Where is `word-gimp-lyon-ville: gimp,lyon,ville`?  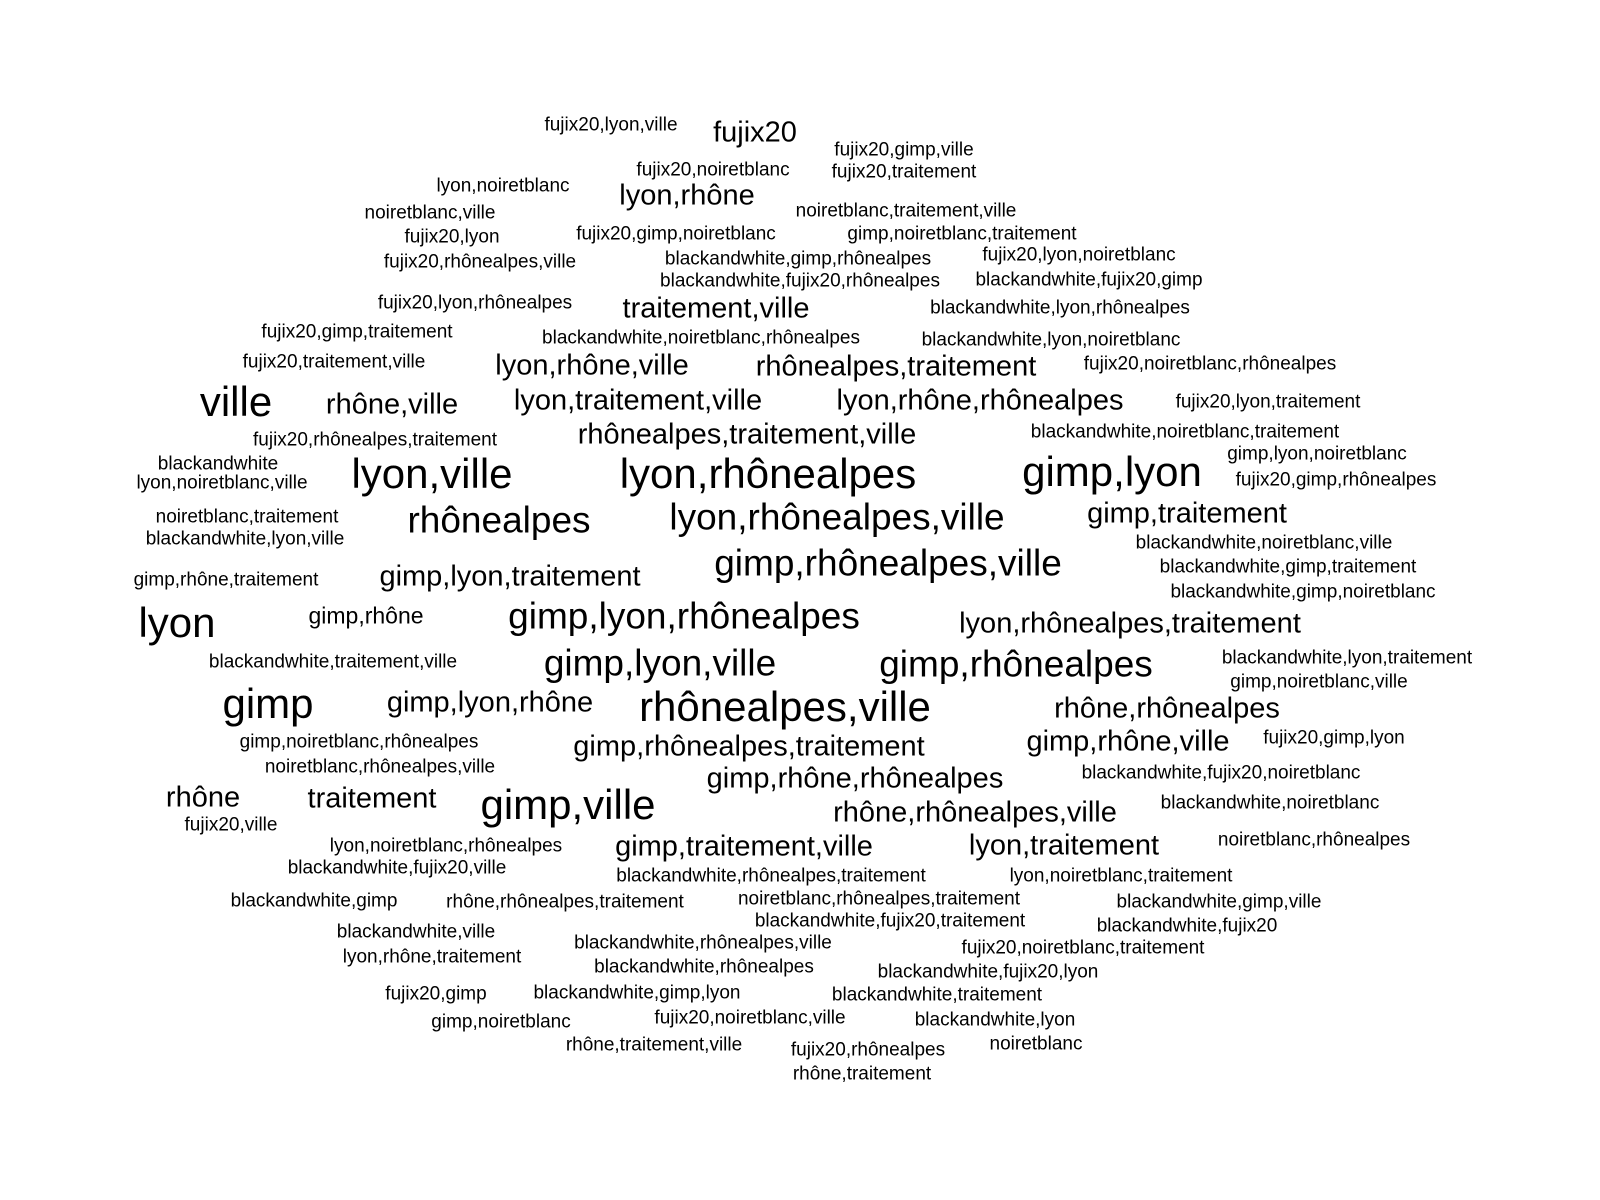 word-gimp-lyon-ville: gimp,lyon,ville is located at coordinates (660, 663).